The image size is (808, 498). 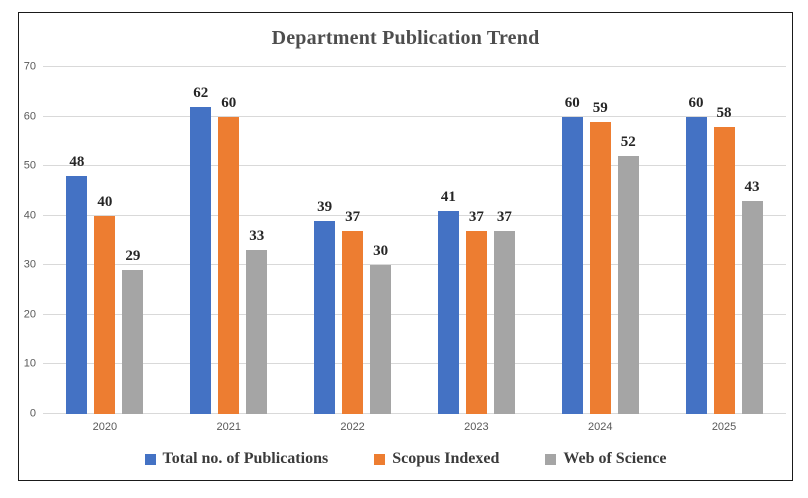 What do you see at coordinates (600, 427) in the screenshot?
I see `x-axis-tick-label: 2024` at bounding box center [600, 427].